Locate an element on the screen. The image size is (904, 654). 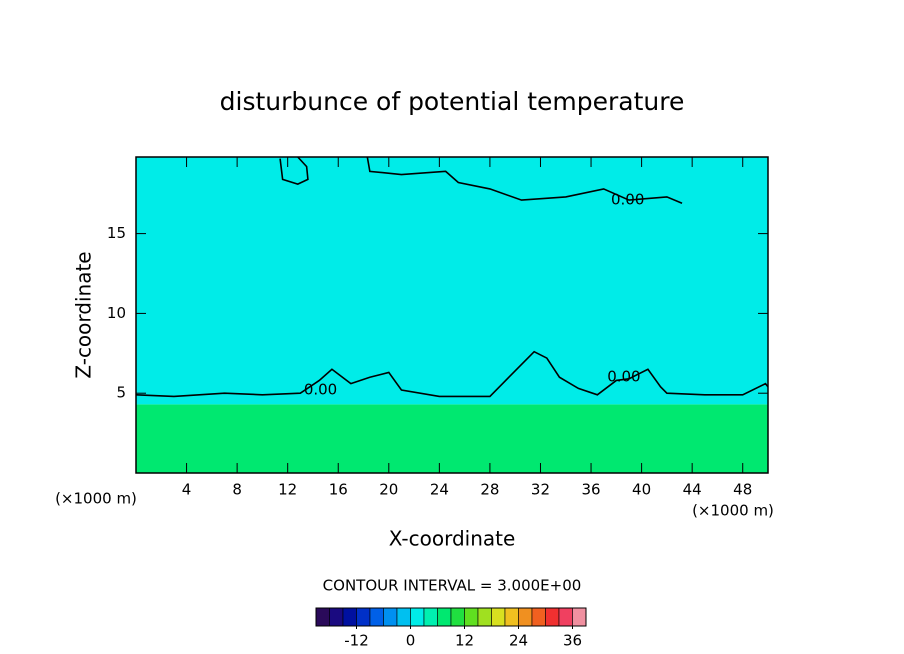
x-tick-label: 40 is located at coordinates (641, 490).